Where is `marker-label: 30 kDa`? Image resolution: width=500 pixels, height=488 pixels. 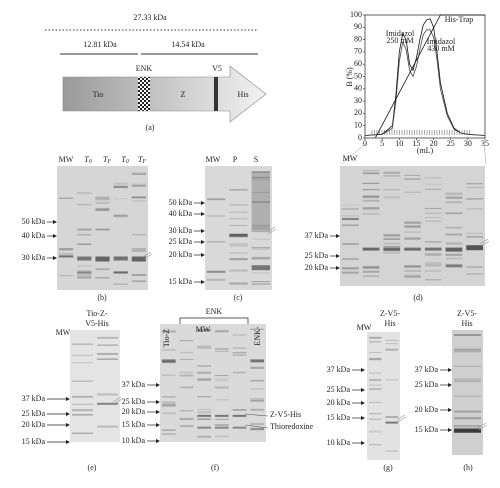
marker-label: 30 kDa is located at coordinates (181, 230).